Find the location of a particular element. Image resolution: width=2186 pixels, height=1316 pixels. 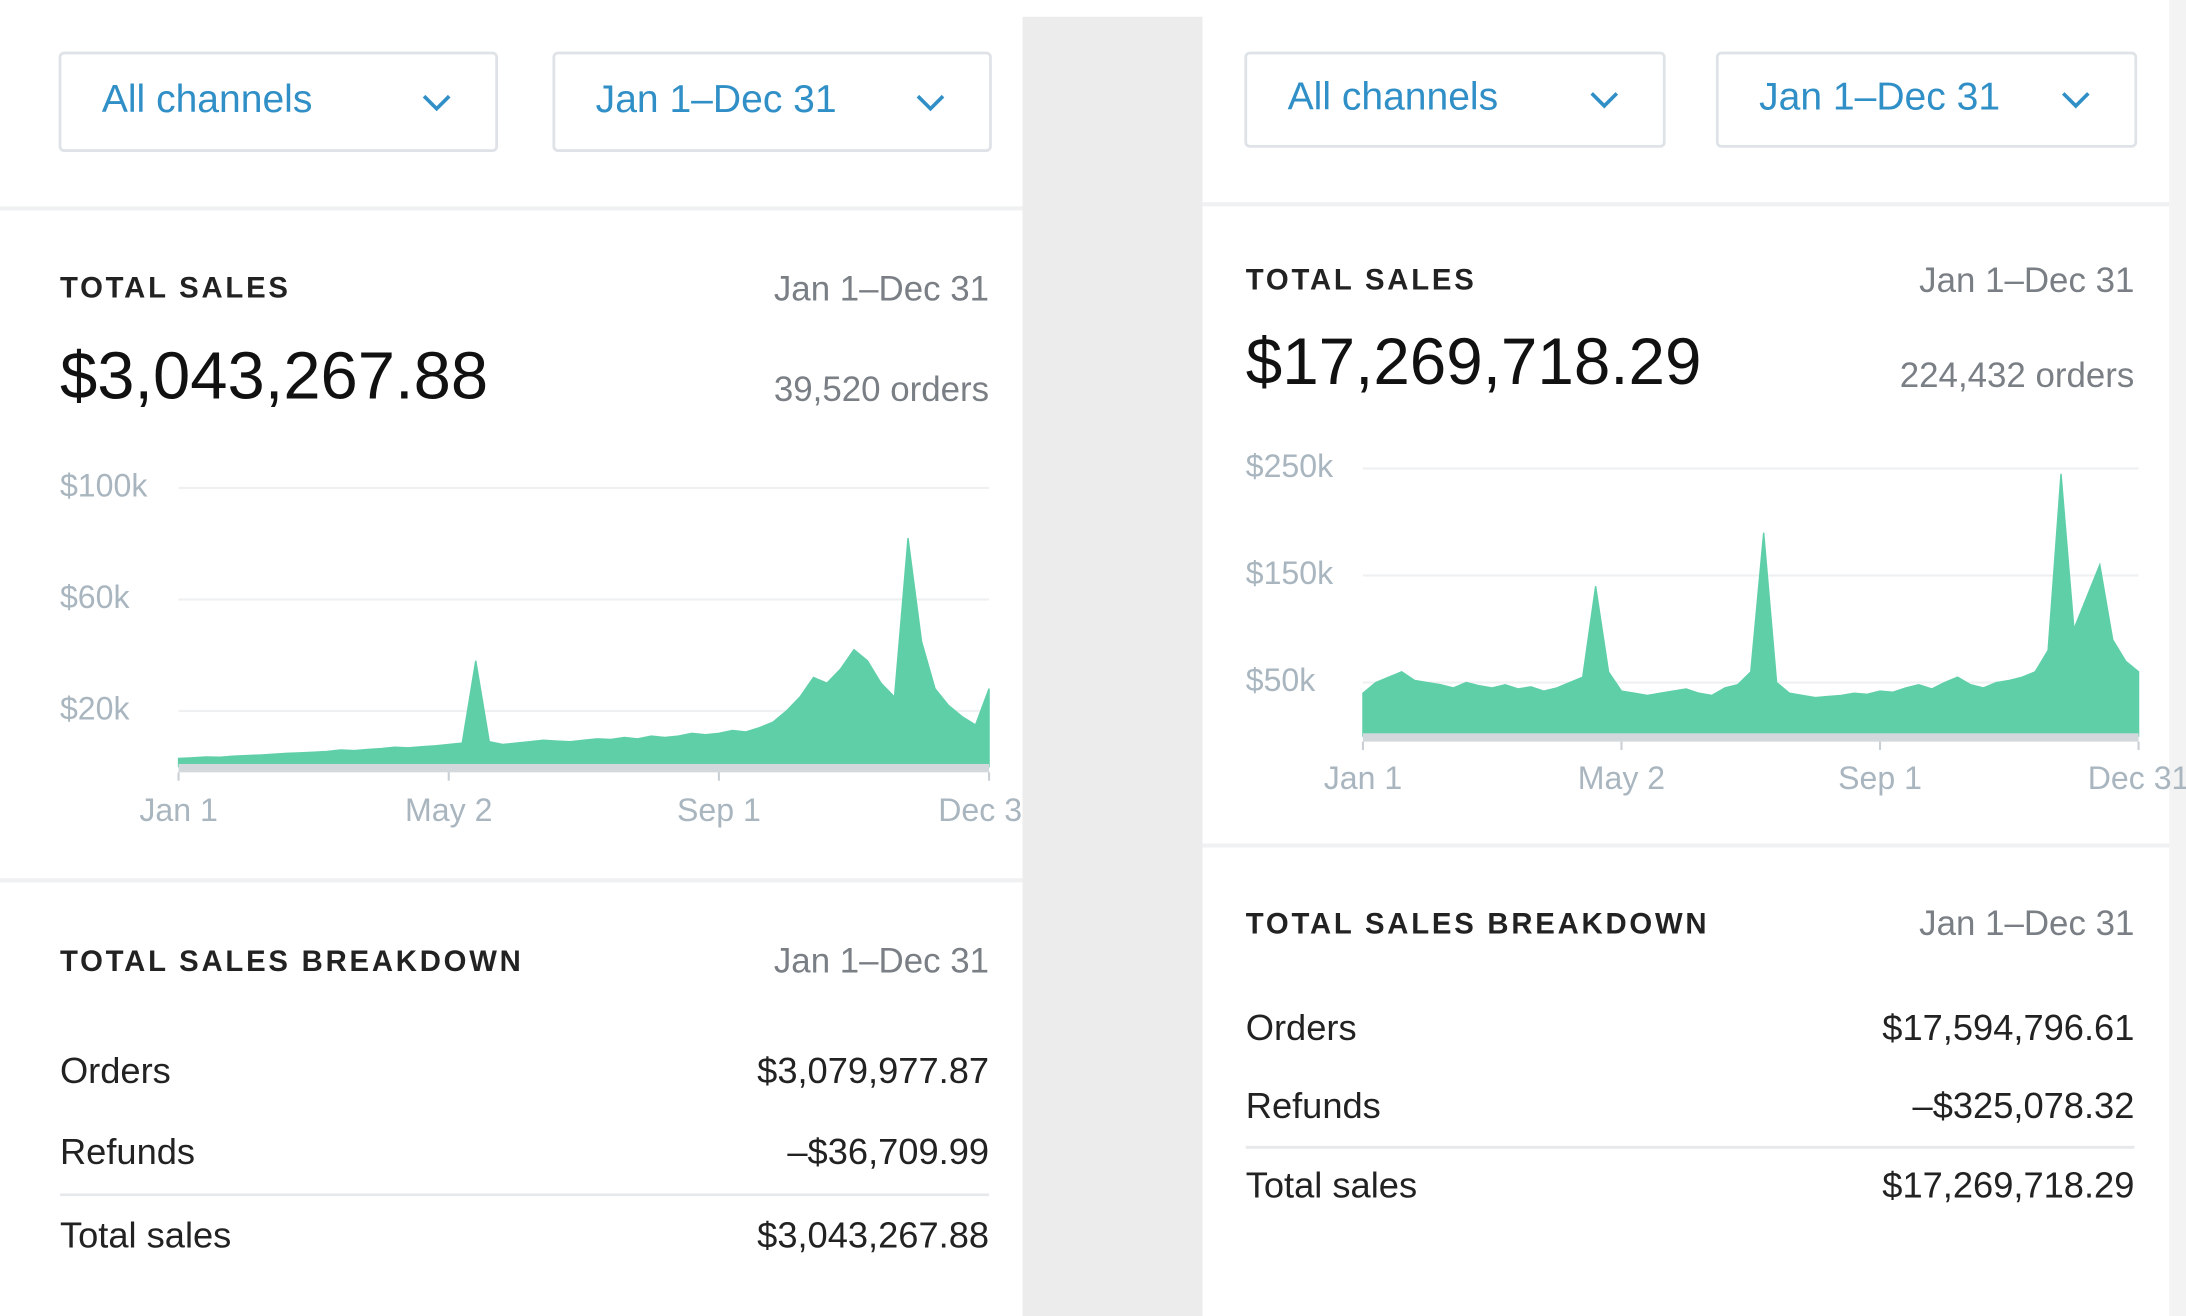

orders-count: 39,520 orders is located at coordinates (881, 389).